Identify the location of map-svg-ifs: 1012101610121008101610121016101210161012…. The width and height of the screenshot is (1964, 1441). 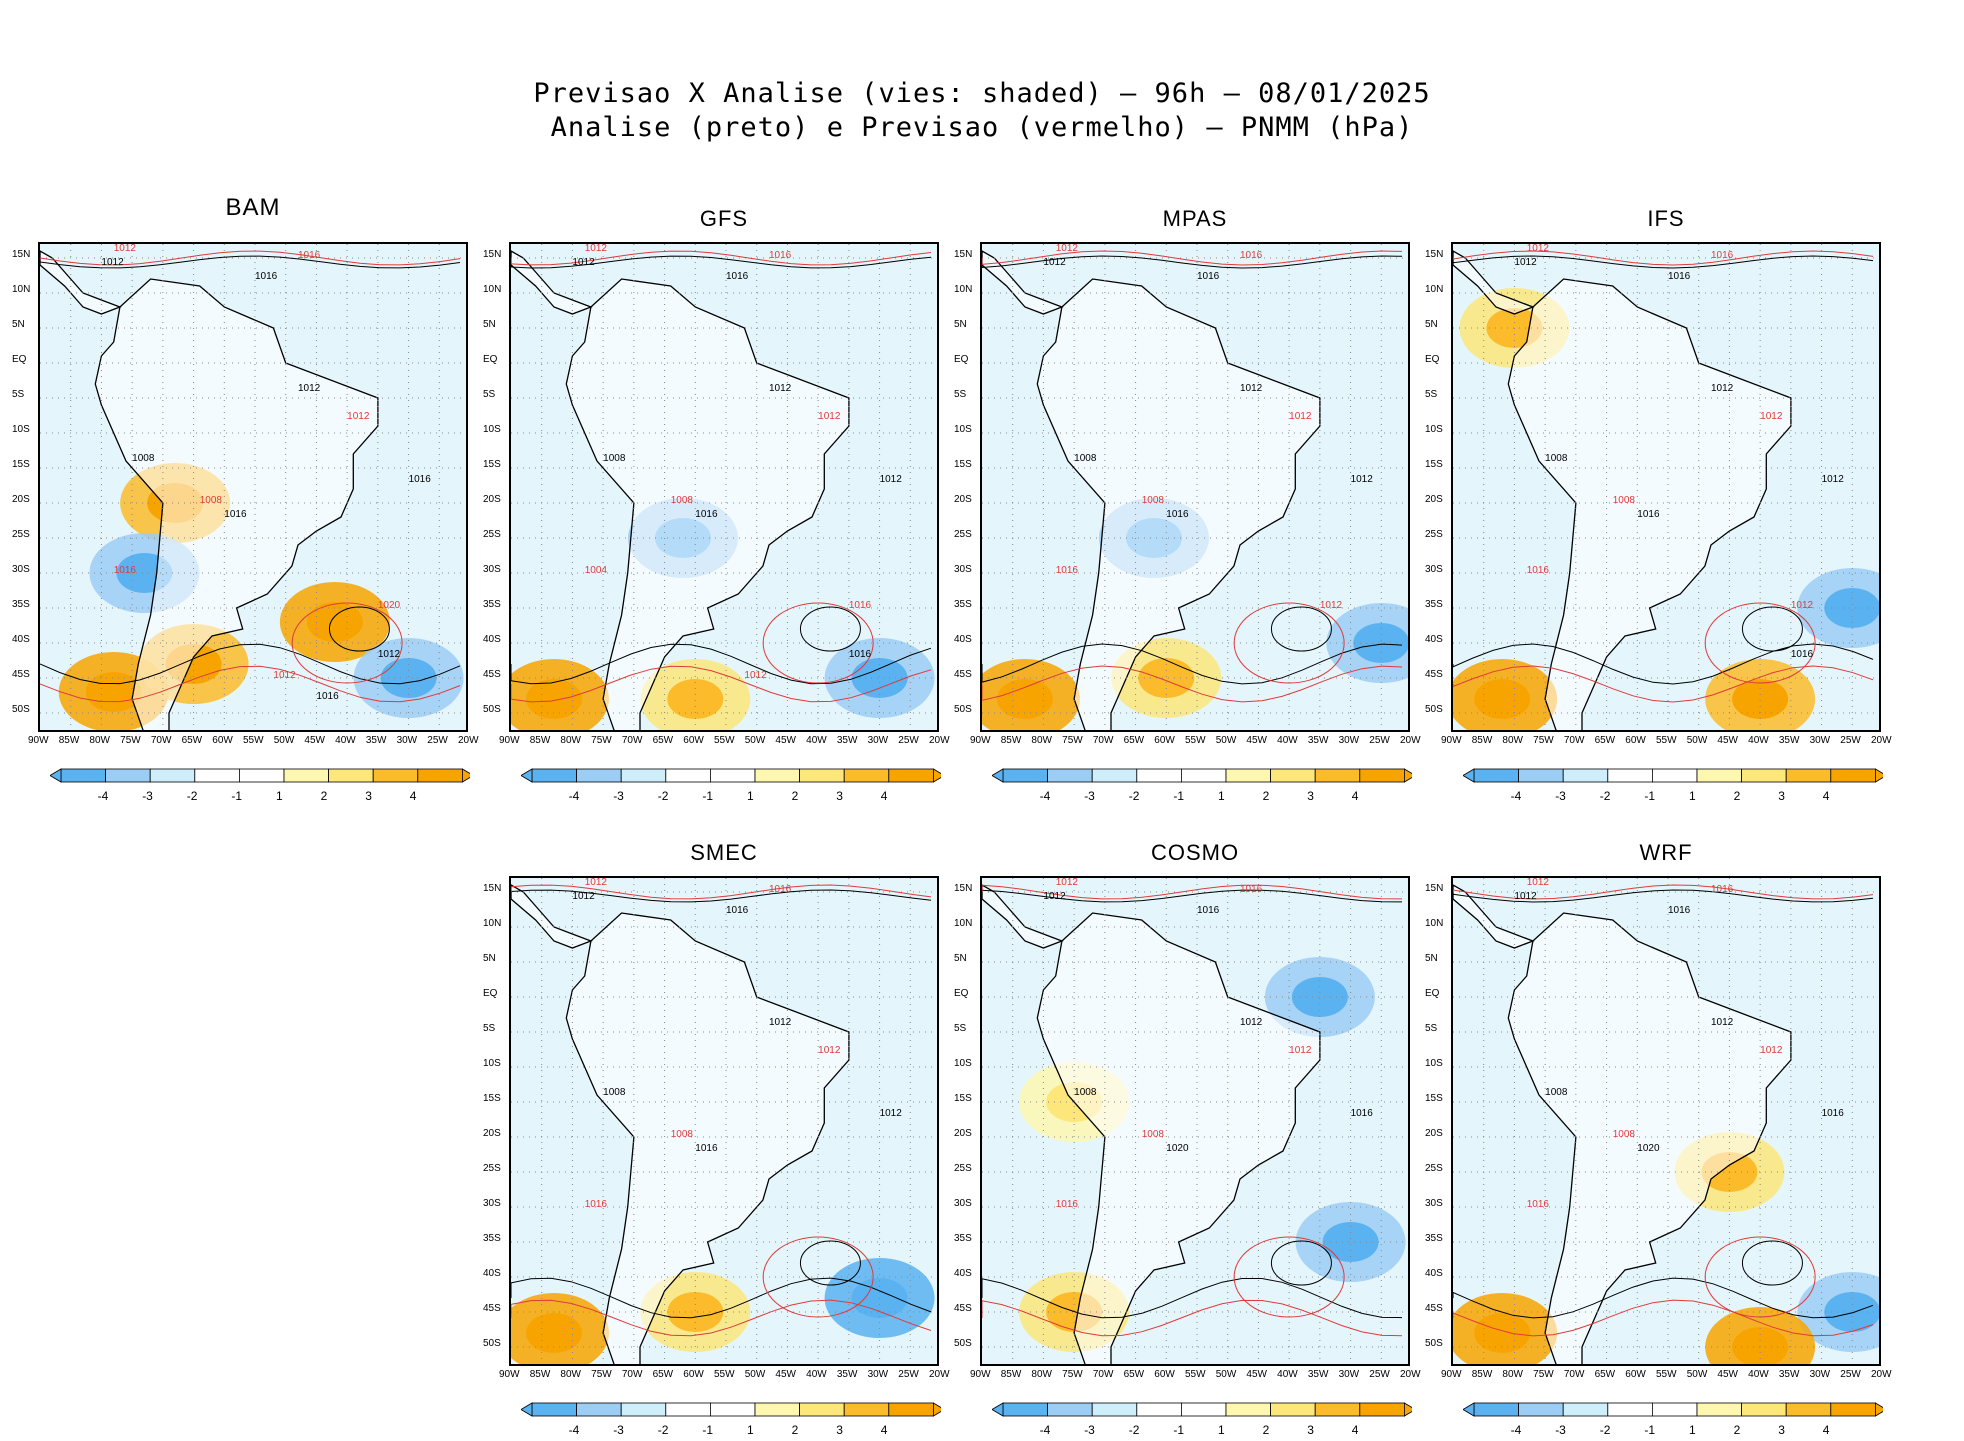
(1666, 487).